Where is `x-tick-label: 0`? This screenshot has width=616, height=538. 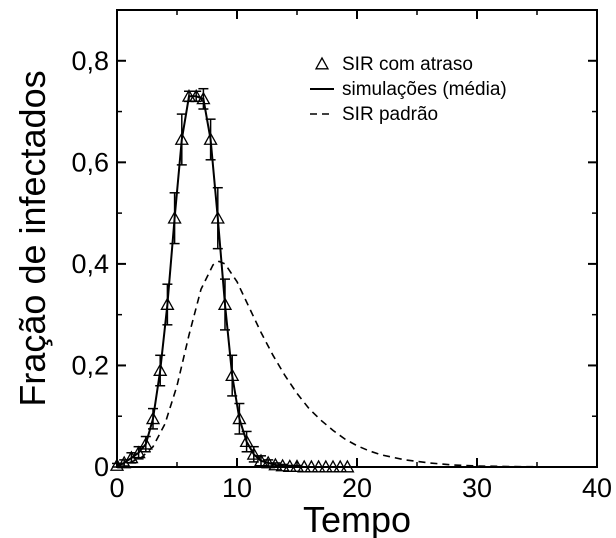
x-tick-label: 0 is located at coordinates (116, 488).